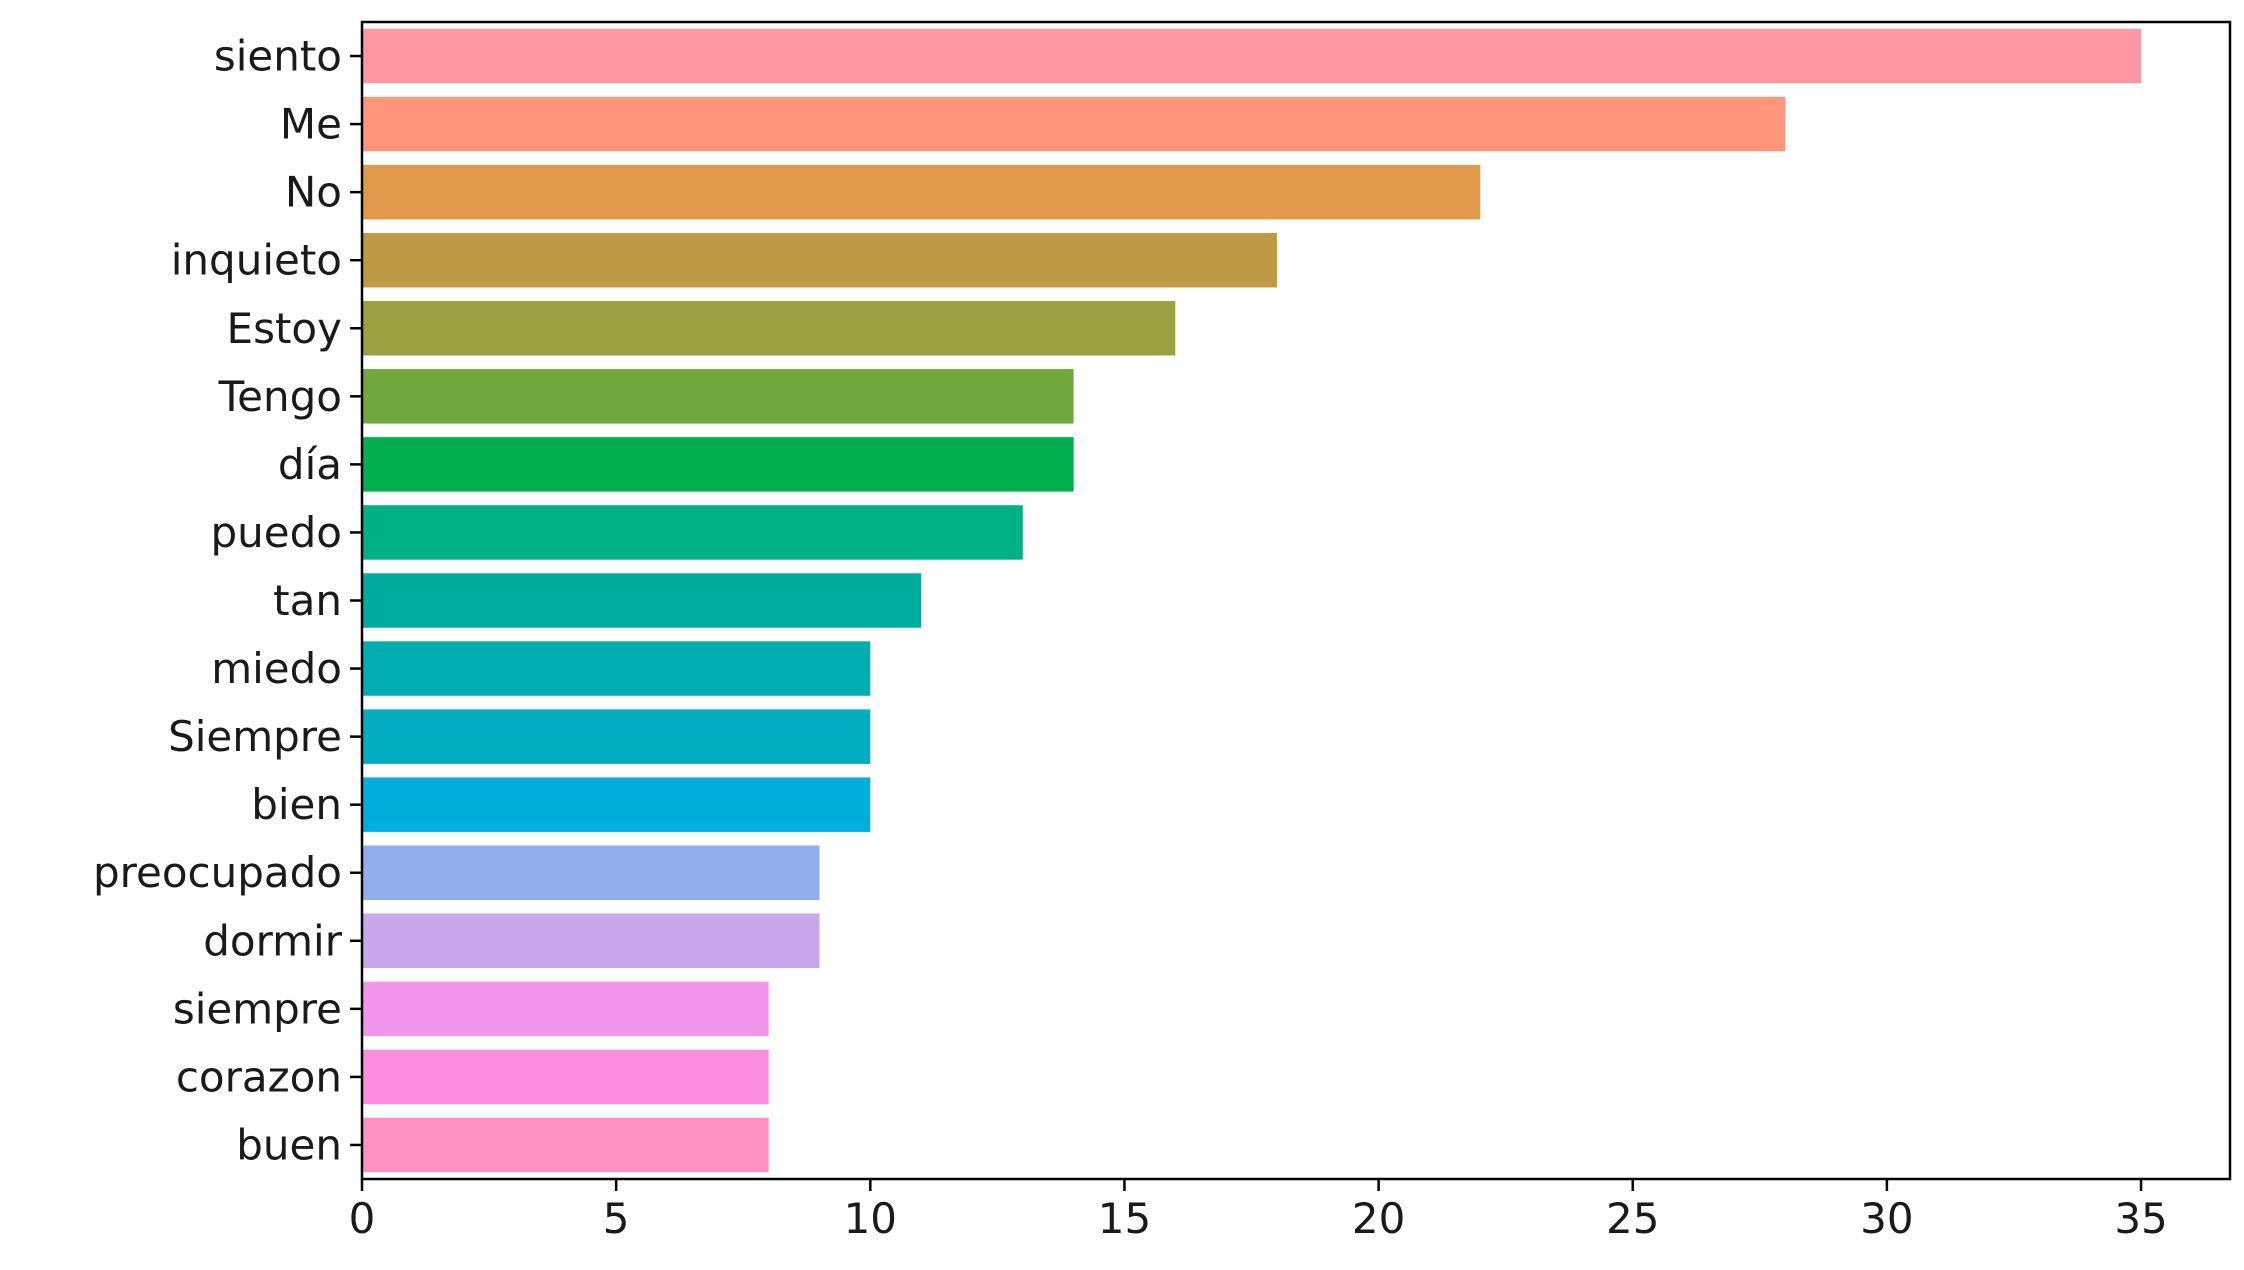 This screenshot has width=2244, height=1270. What do you see at coordinates (276, 668) in the screenshot?
I see `y-tick-label-9: miedo` at bounding box center [276, 668].